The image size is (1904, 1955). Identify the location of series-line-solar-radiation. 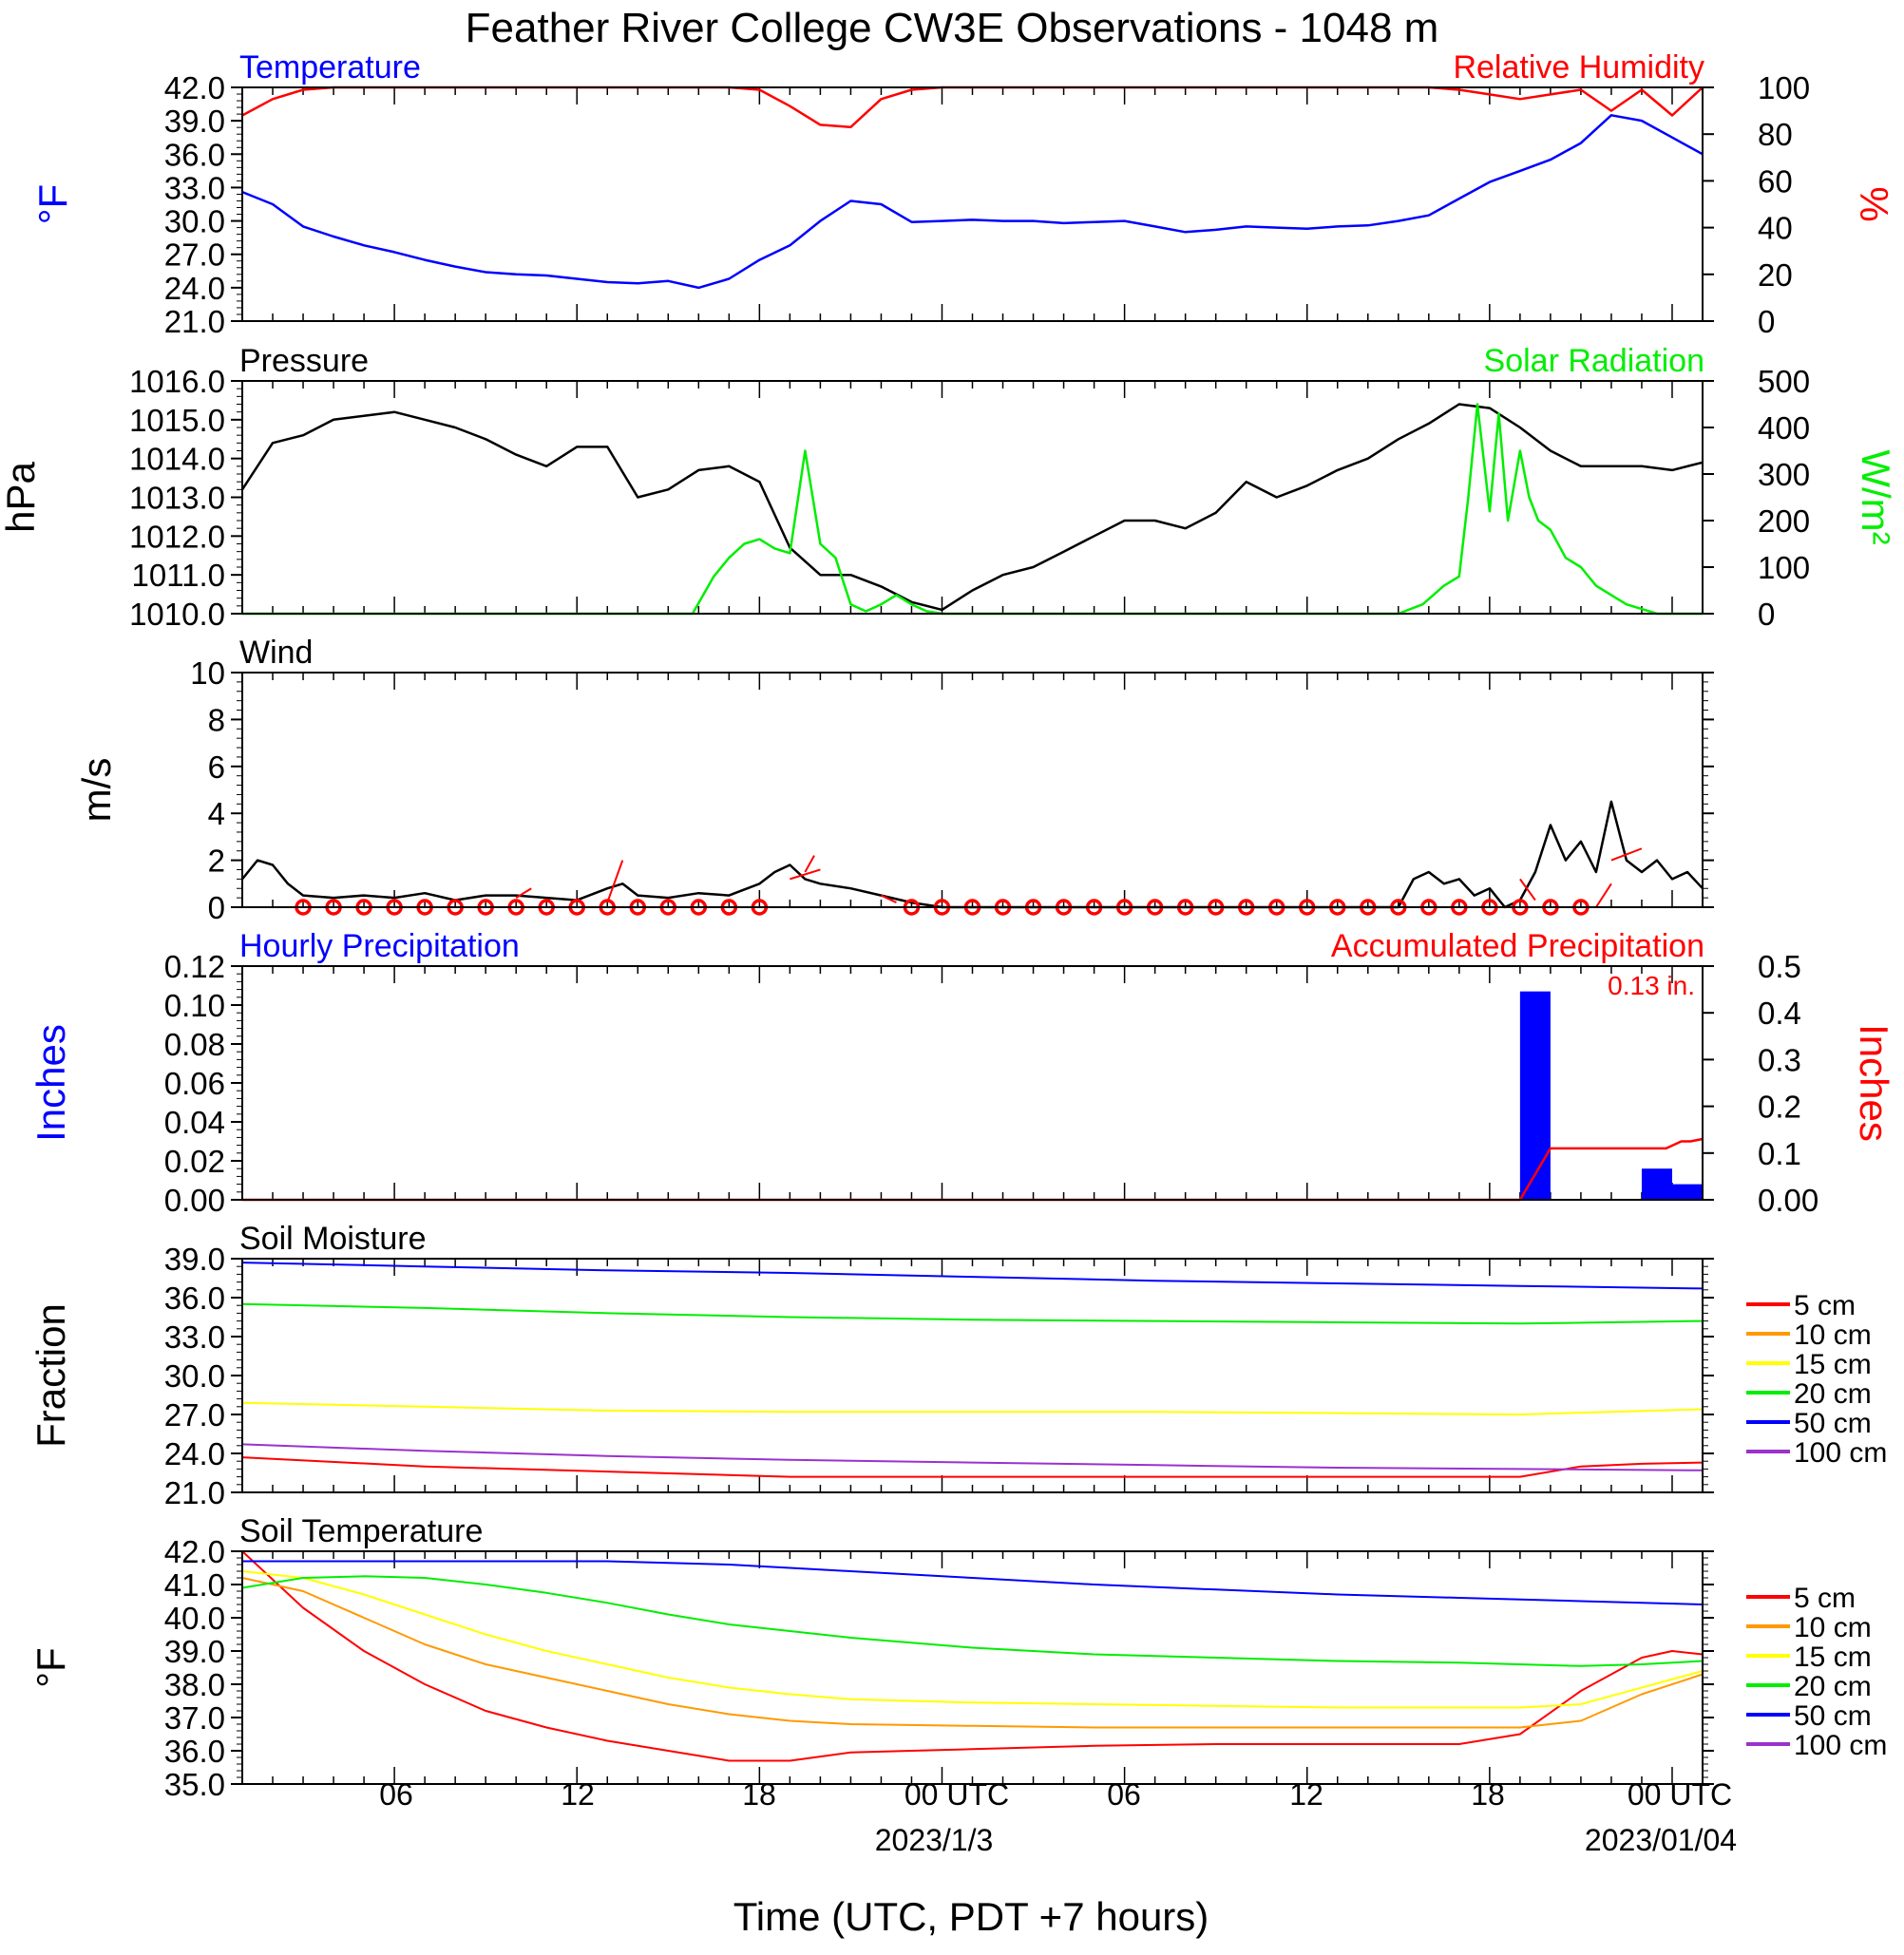
(972, 509).